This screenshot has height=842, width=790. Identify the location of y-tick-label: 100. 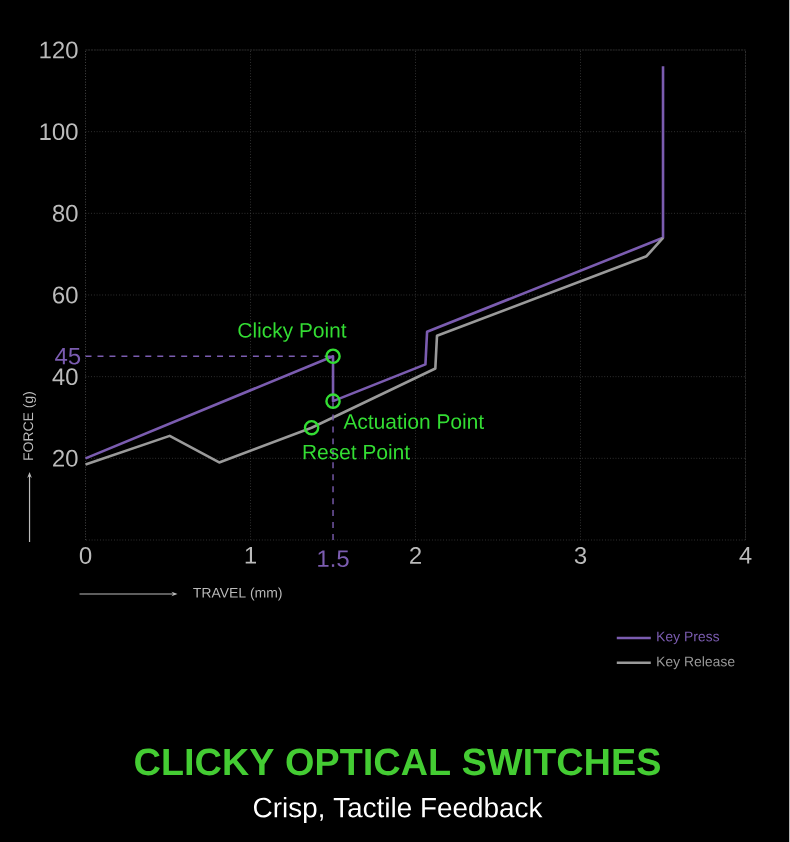
(59, 132).